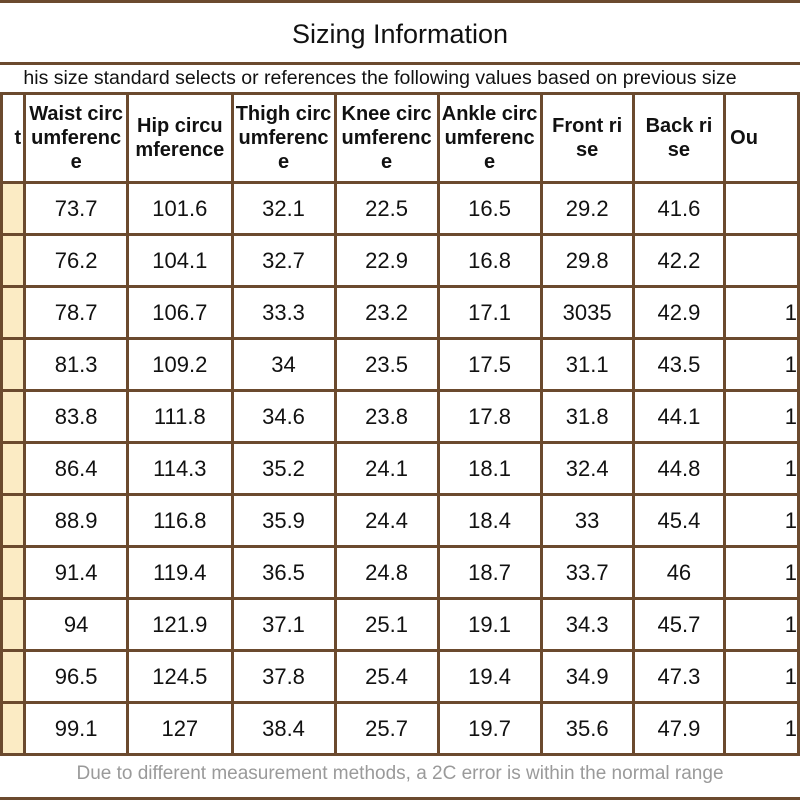  I want to click on table-row: 76.2 104.1 32.7 22.9 16.8 29.8 42.2, so click(401, 261).